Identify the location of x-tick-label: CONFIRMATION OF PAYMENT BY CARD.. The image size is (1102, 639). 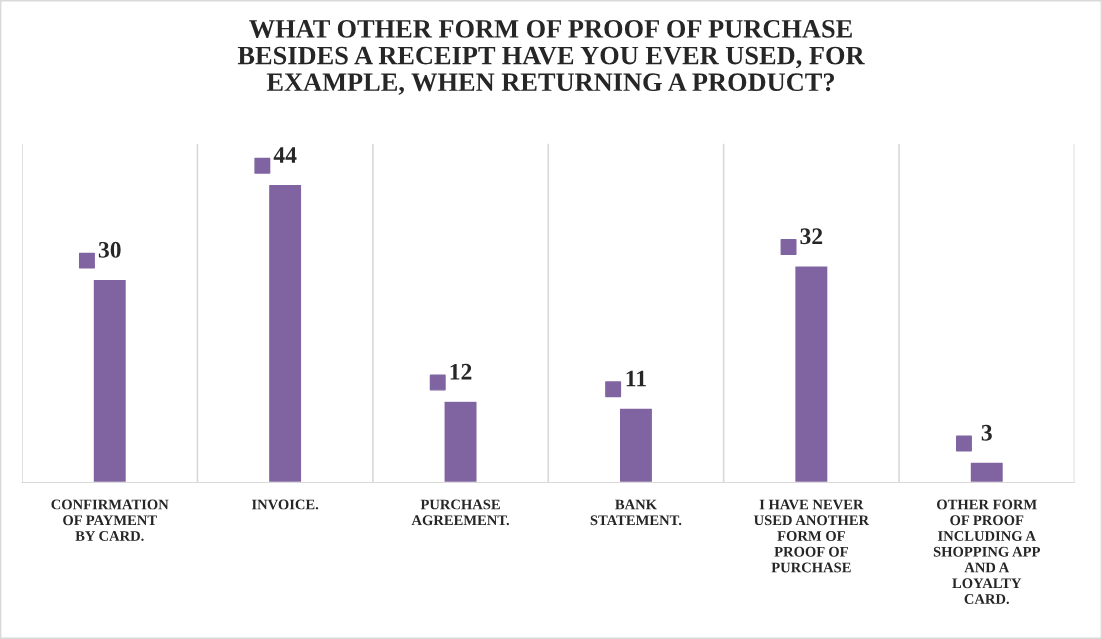
(110, 520).